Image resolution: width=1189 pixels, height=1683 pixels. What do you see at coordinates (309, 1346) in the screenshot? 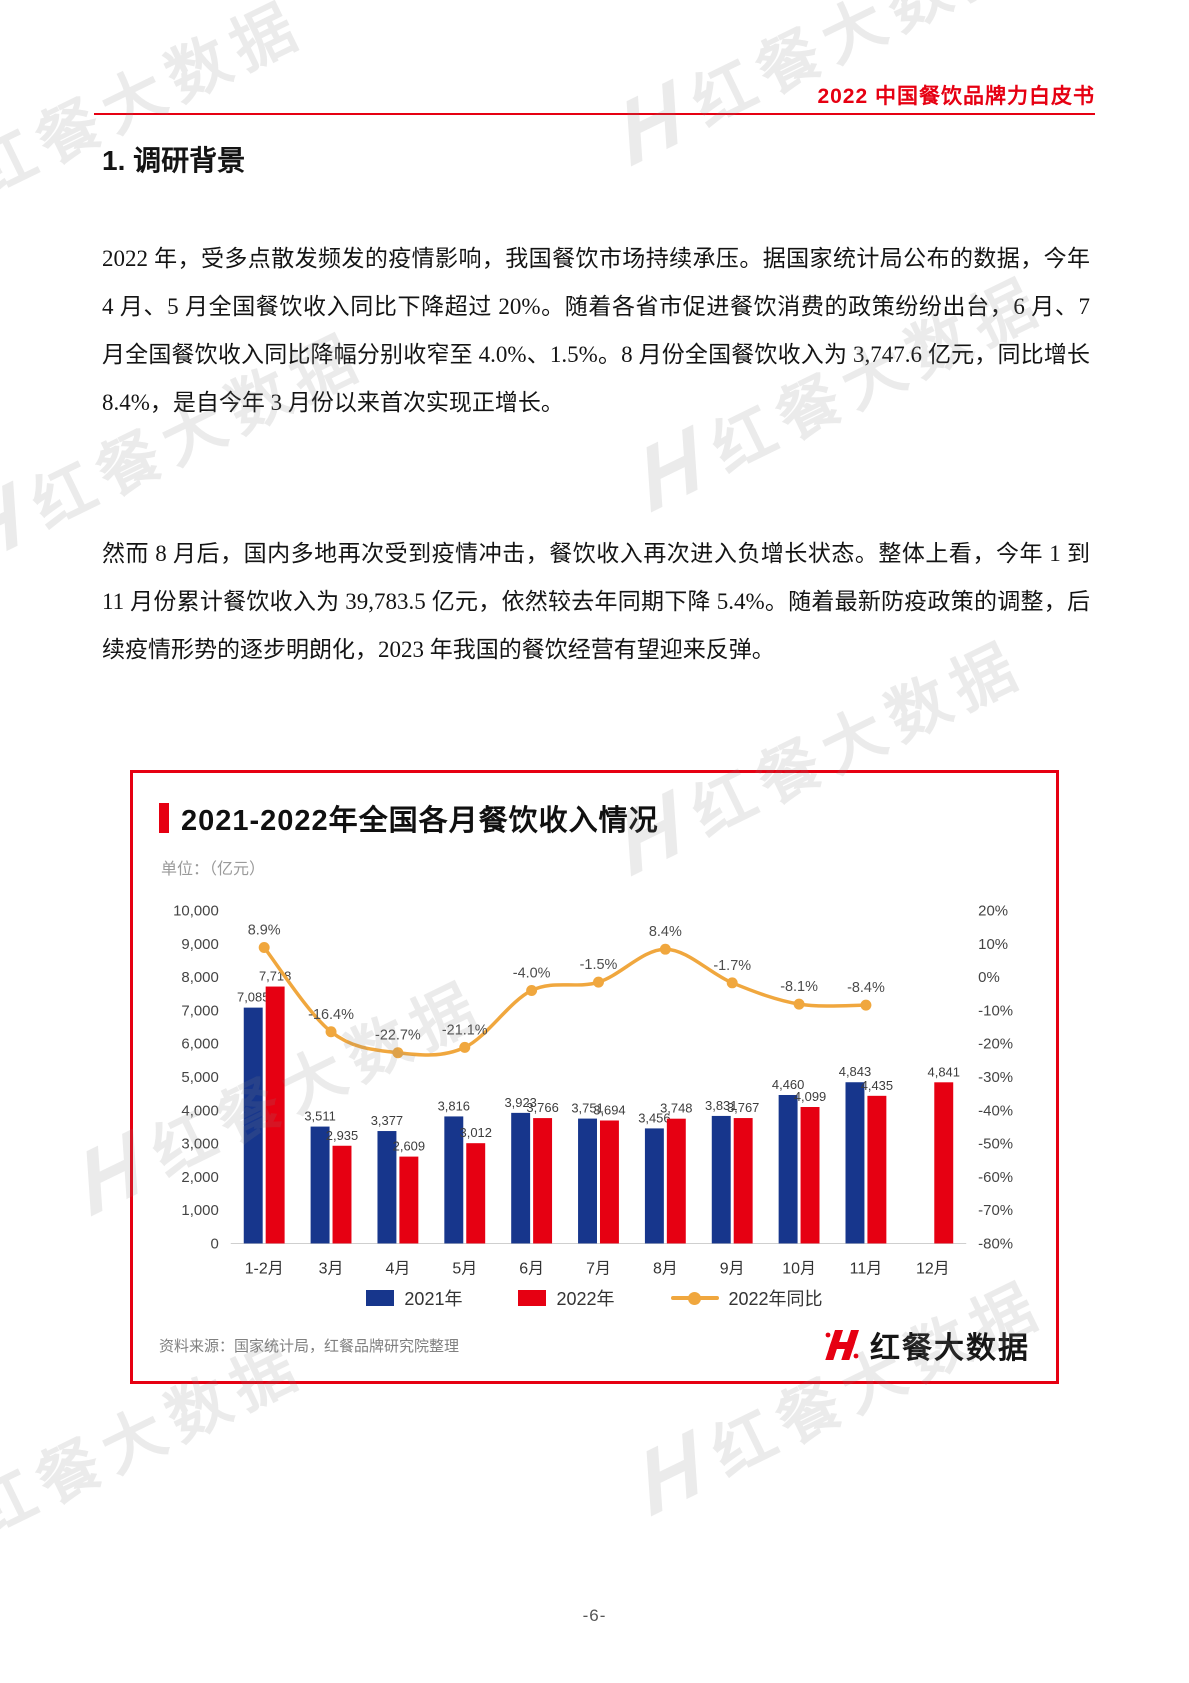
I see `chart-source: 资料来源：国家统计局，红餐品牌研究院整理` at bounding box center [309, 1346].